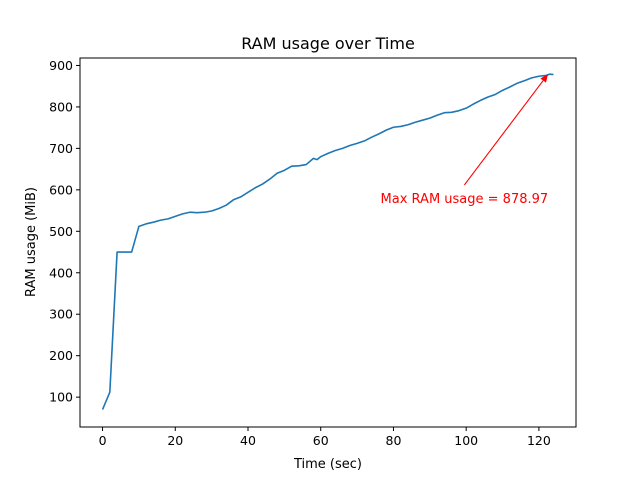 The width and height of the screenshot is (640, 480). What do you see at coordinates (61, 189) in the screenshot?
I see `y-tick-label: 600` at bounding box center [61, 189].